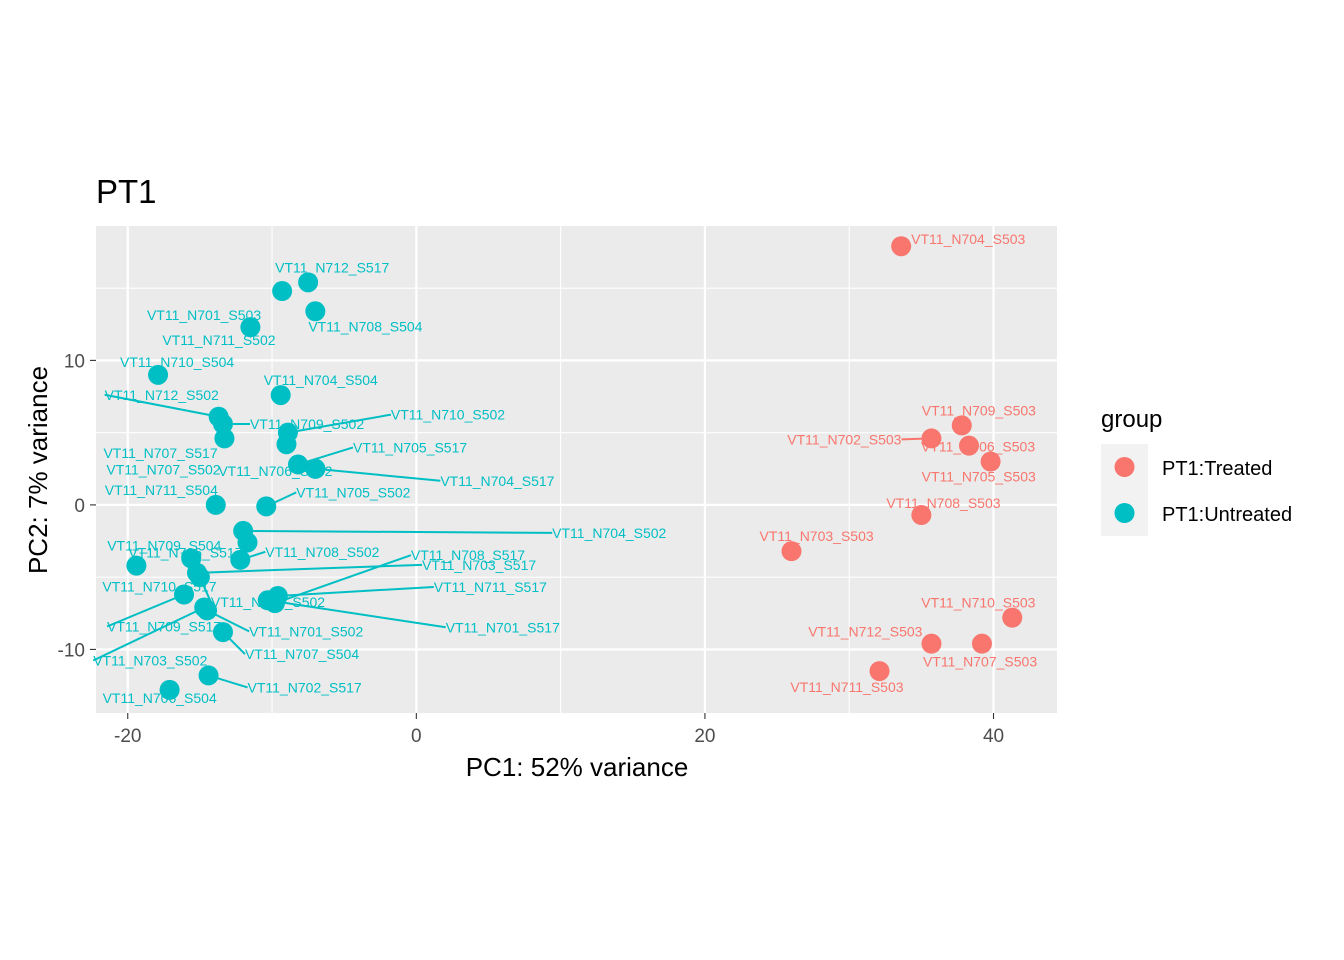 The width and height of the screenshot is (1344, 960). I want to click on point-label: VT11_N704_S517, so click(497, 481).